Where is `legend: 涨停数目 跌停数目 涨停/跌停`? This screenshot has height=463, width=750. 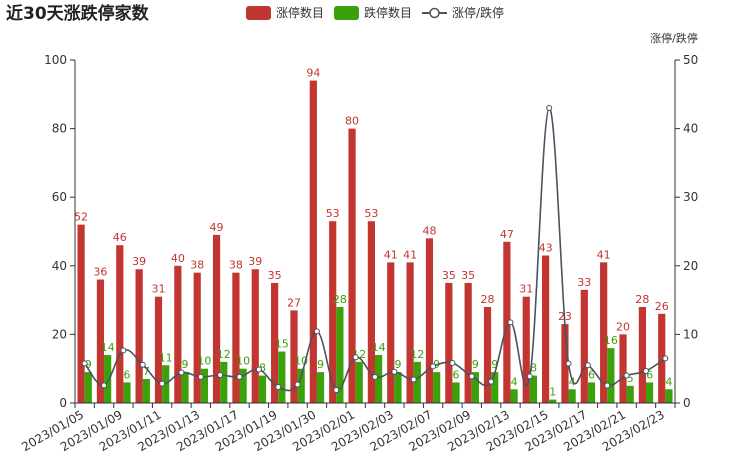
legend: 涨停数目 跌停数目 涨停/跌停 is located at coordinates (375, 12).